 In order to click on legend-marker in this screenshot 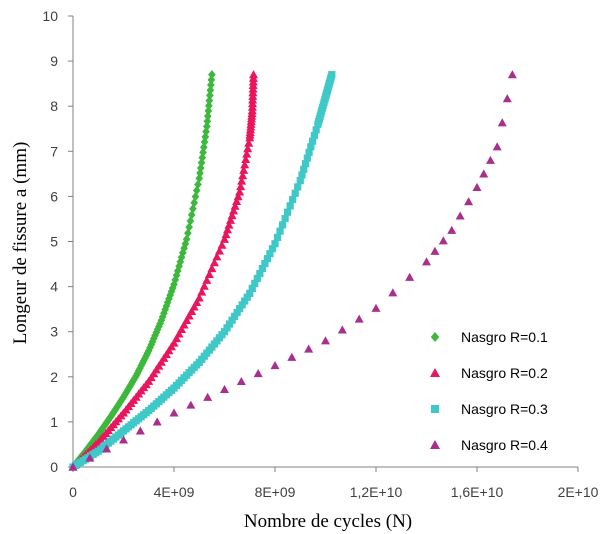, I will do `click(435, 337)`.